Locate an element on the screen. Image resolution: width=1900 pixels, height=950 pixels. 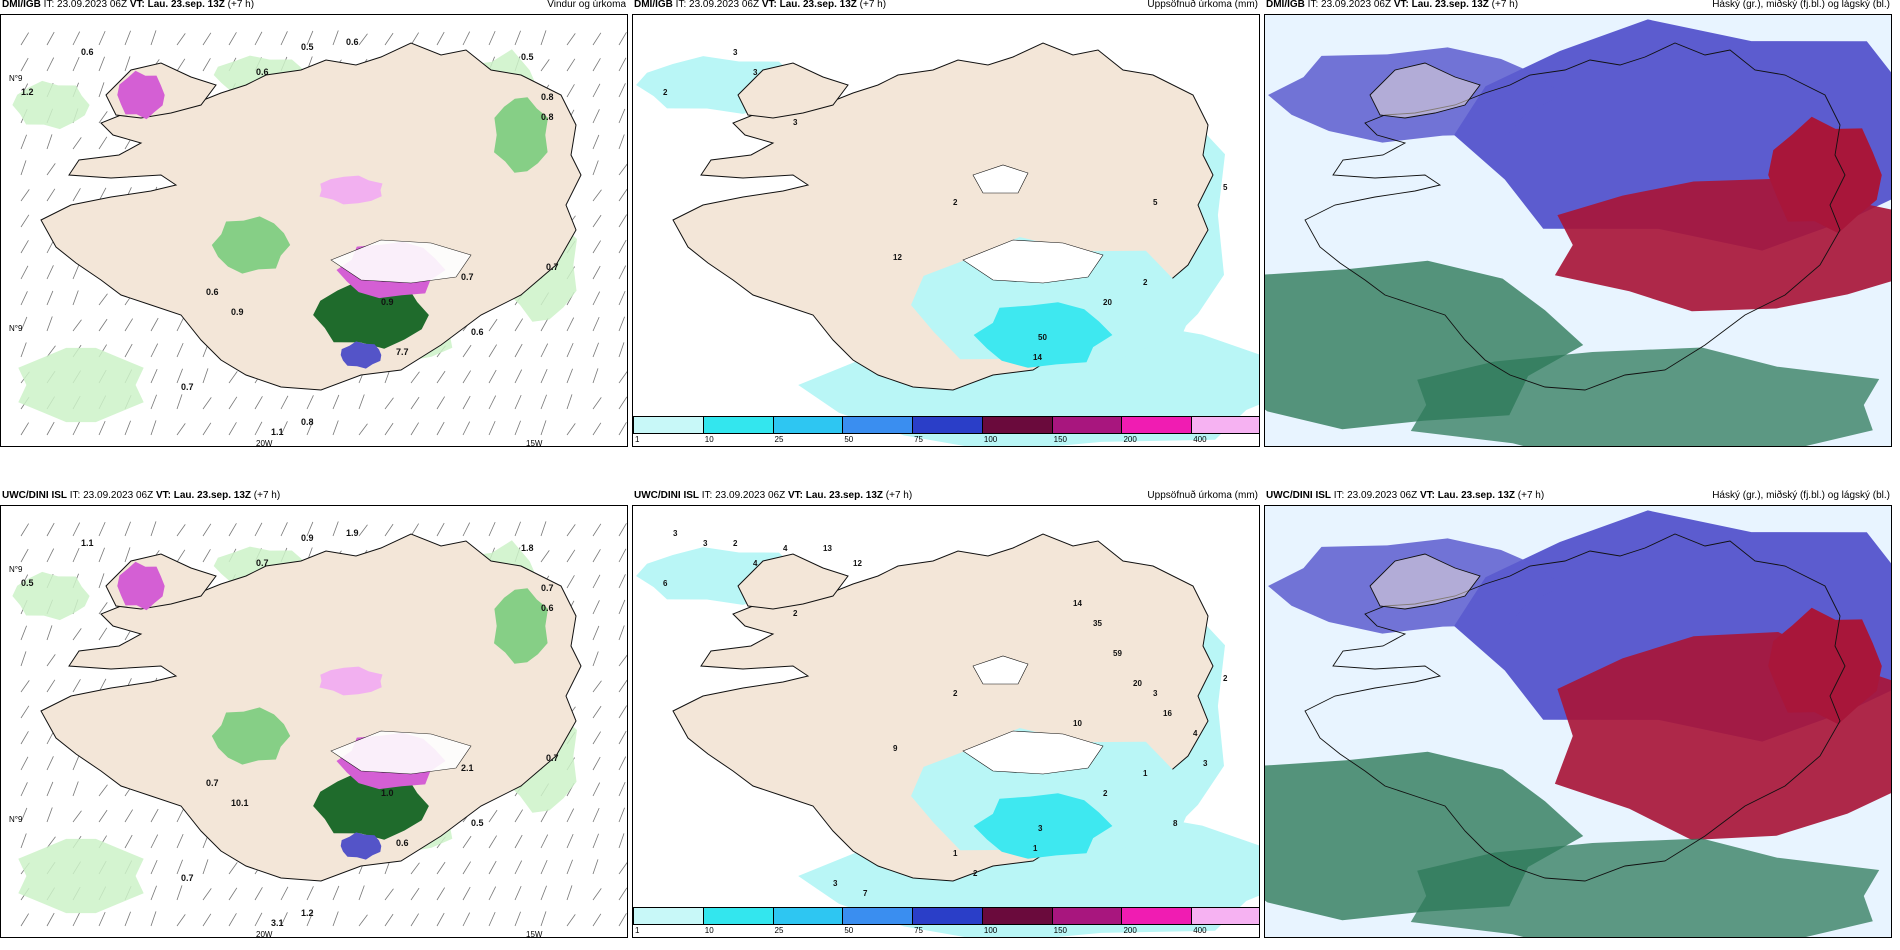
accum-value: 5 is located at coordinates (1225, 187).